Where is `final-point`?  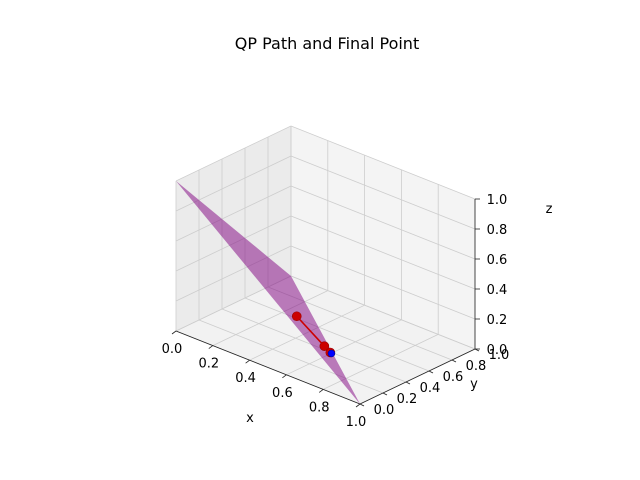 final-point is located at coordinates (331, 353).